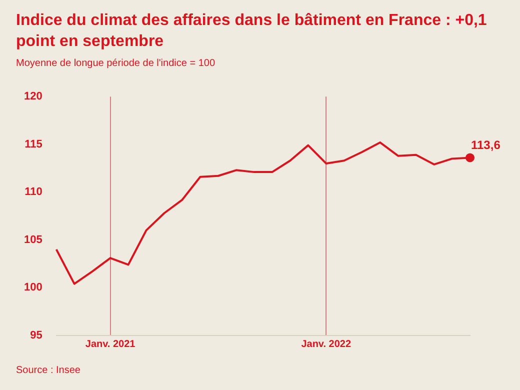 Image resolution: width=520 pixels, height=390 pixels. I want to click on y-tick-label: 100, so click(33, 288).